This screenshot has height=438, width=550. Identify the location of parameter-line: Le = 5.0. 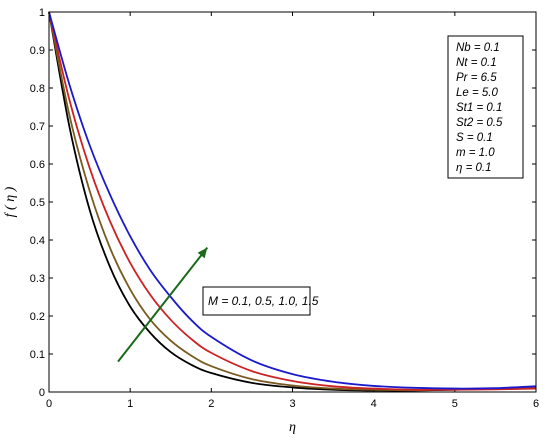
(477, 93).